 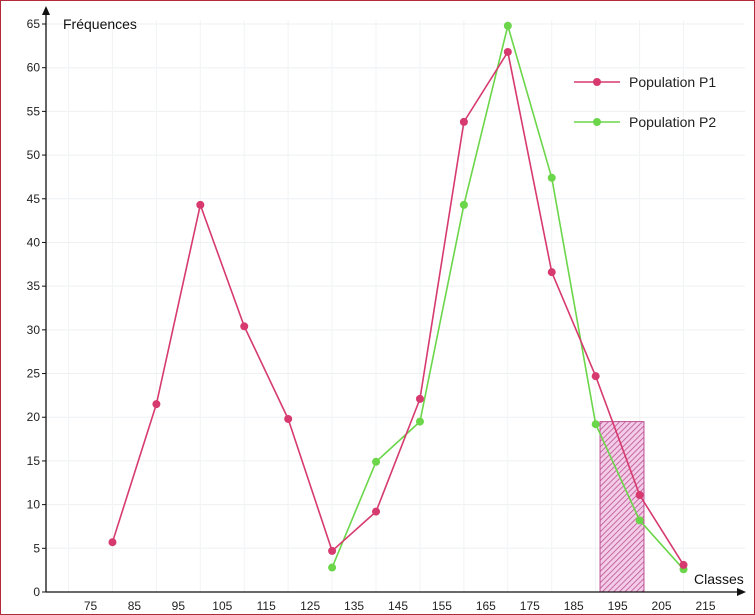 I want to click on y-tick-label: 10, so click(x=34, y=505).